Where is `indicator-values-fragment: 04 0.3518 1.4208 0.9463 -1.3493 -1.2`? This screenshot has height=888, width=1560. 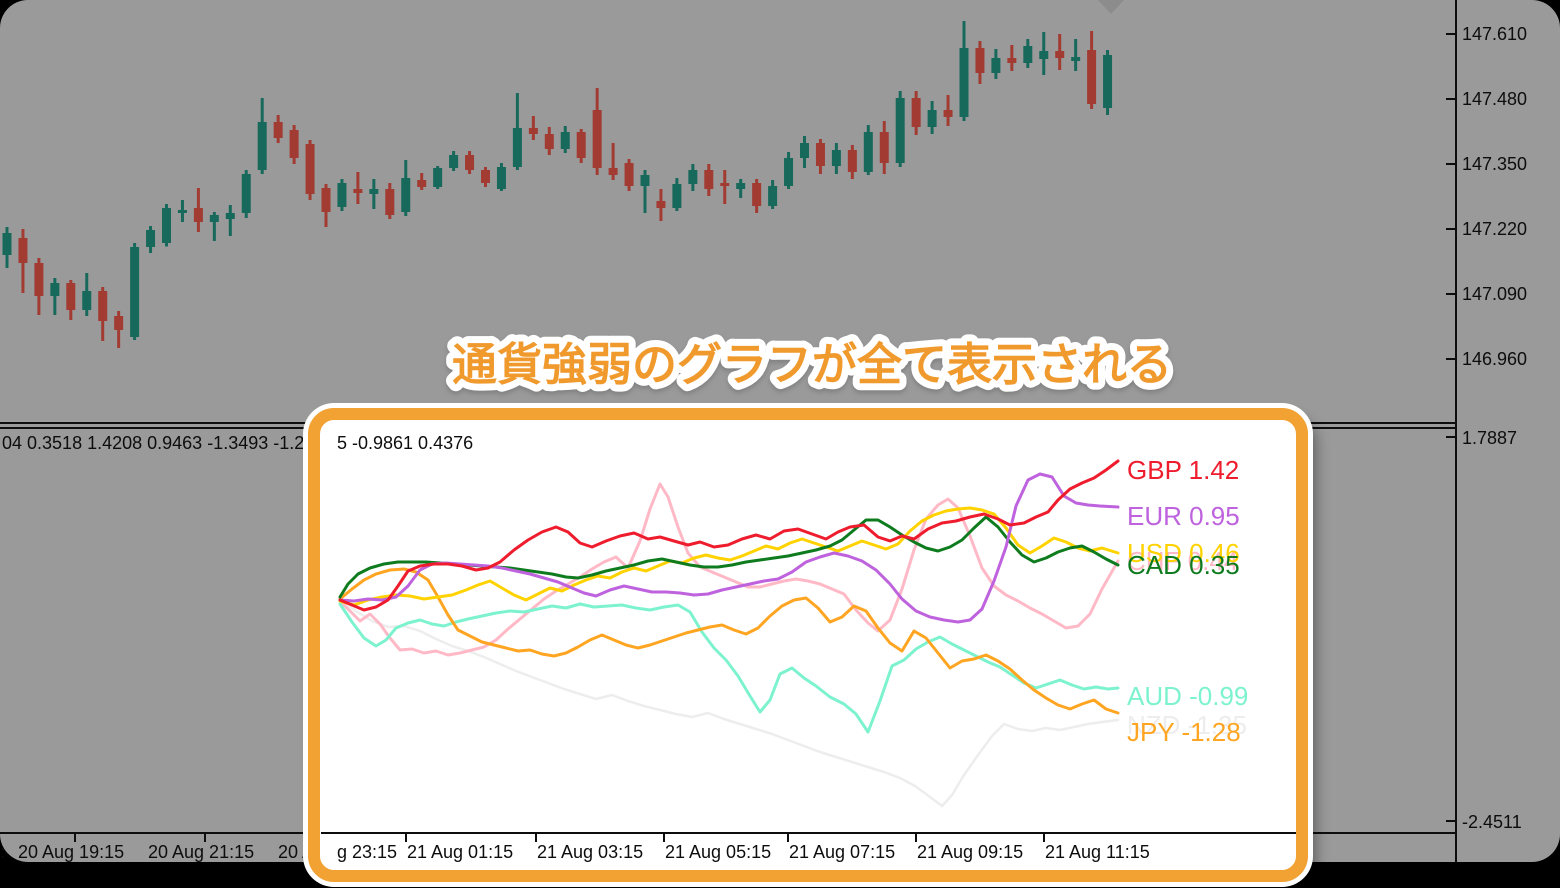 indicator-values-fragment: 04 0.3518 1.4208 0.9463 -1.3493 -1.2 is located at coordinates (152, 443).